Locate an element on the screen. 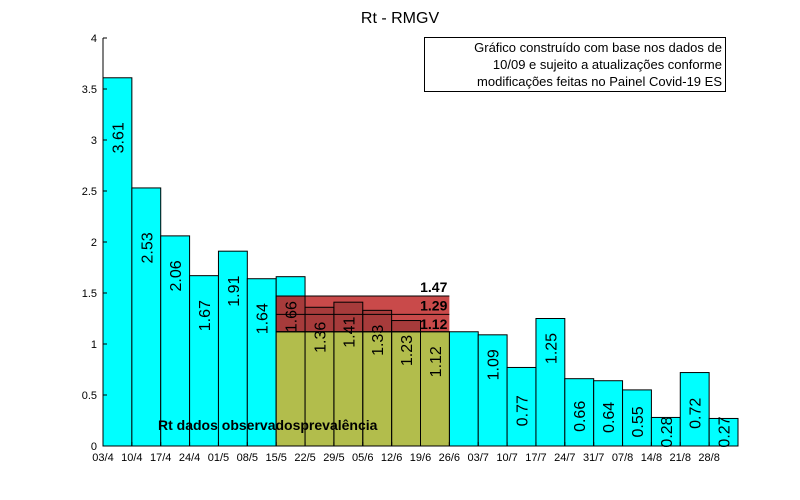  band-value-label: 1.47 is located at coordinates (433, 287).